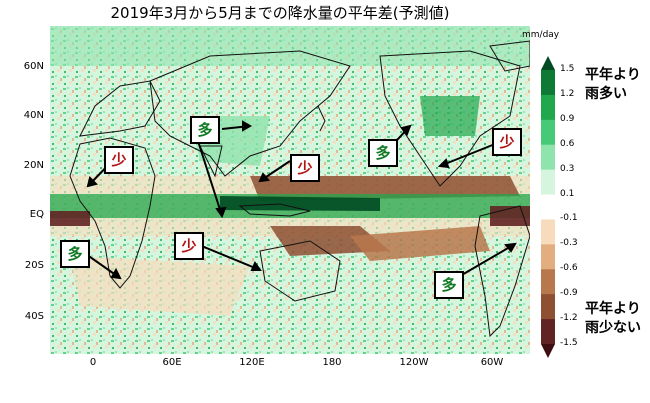 The width and height of the screenshot is (650, 403). I want to click on lat-label-20s: 20S, so click(34, 265).